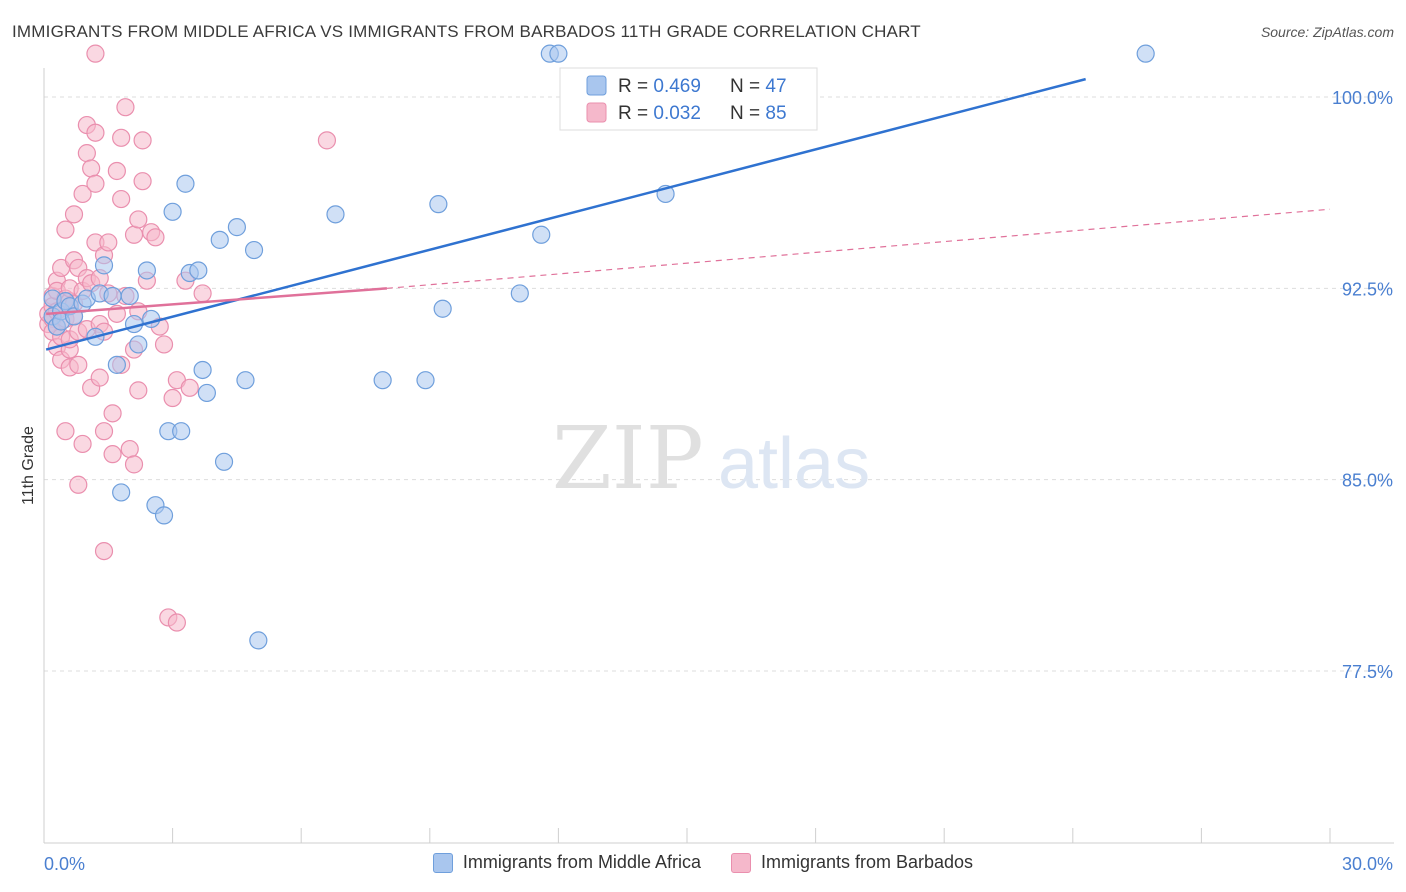 The height and width of the screenshot is (892, 1406). What do you see at coordinates (740, 862) in the screenshot?
I see `series-swatch-pink` at bounding box center [740, 862].